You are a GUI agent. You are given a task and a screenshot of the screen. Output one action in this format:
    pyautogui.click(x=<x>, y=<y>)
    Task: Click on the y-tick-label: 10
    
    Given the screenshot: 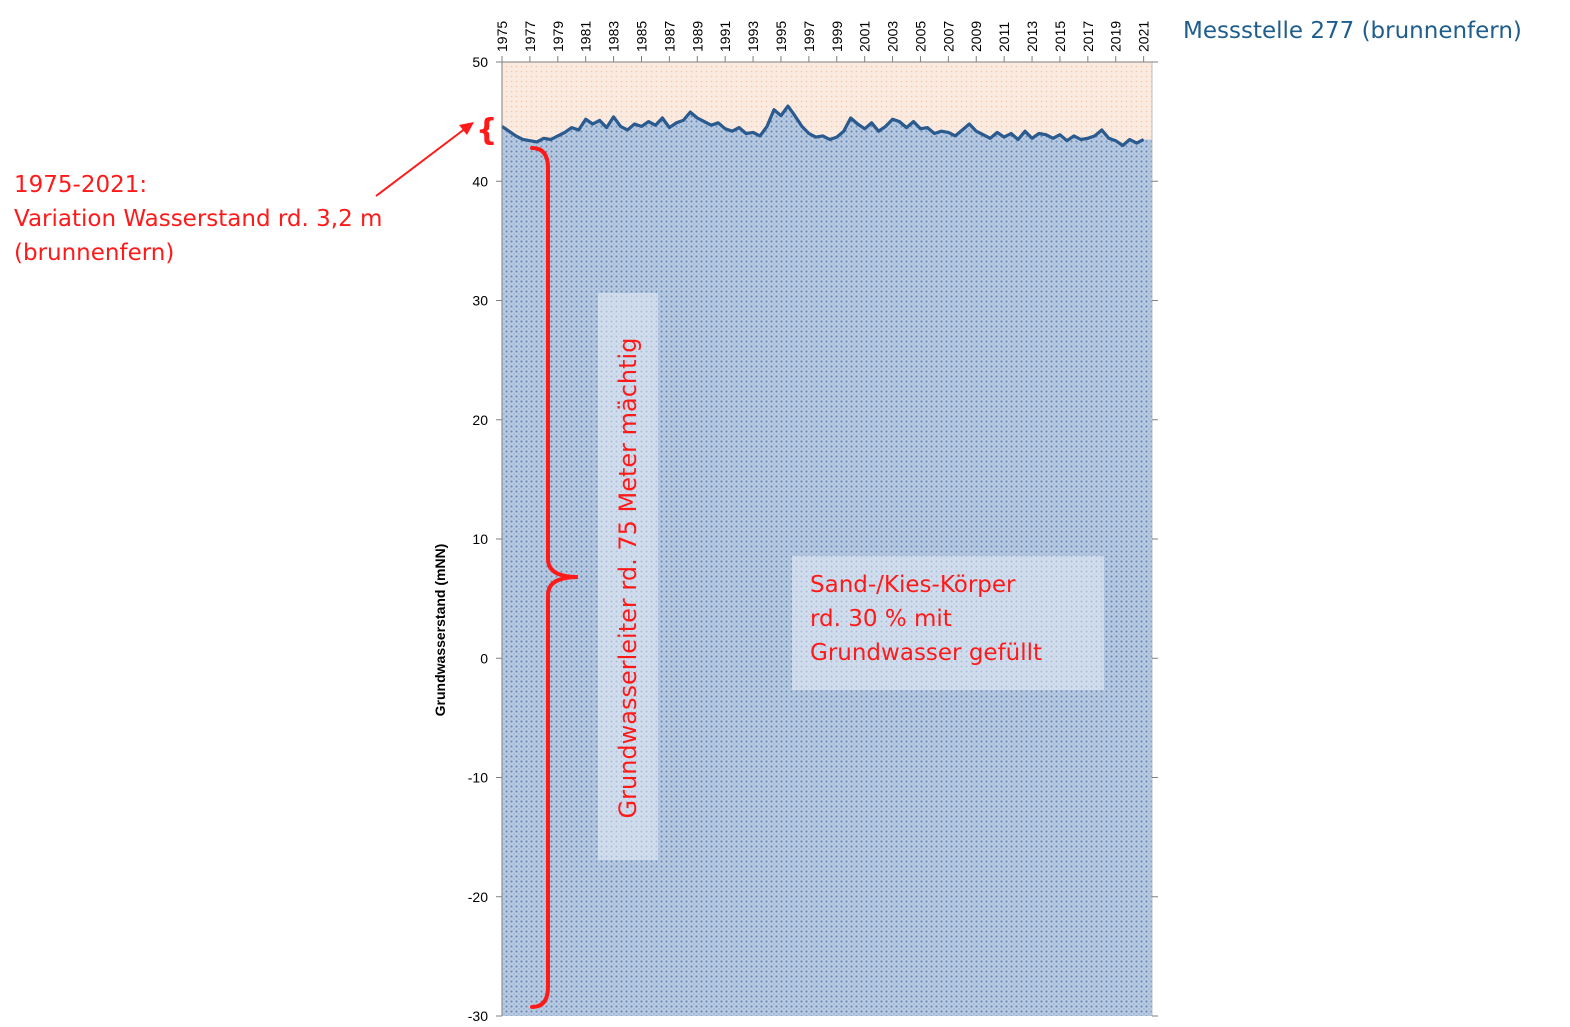 What is the action you would take?
    pyautogui.click(x=480, y=539)
    